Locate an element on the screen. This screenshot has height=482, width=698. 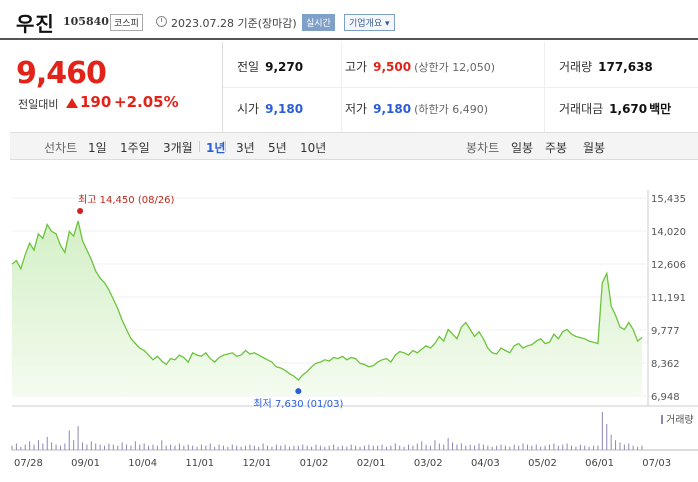
stat-label: 저가 is located at coordinates (356, 109).